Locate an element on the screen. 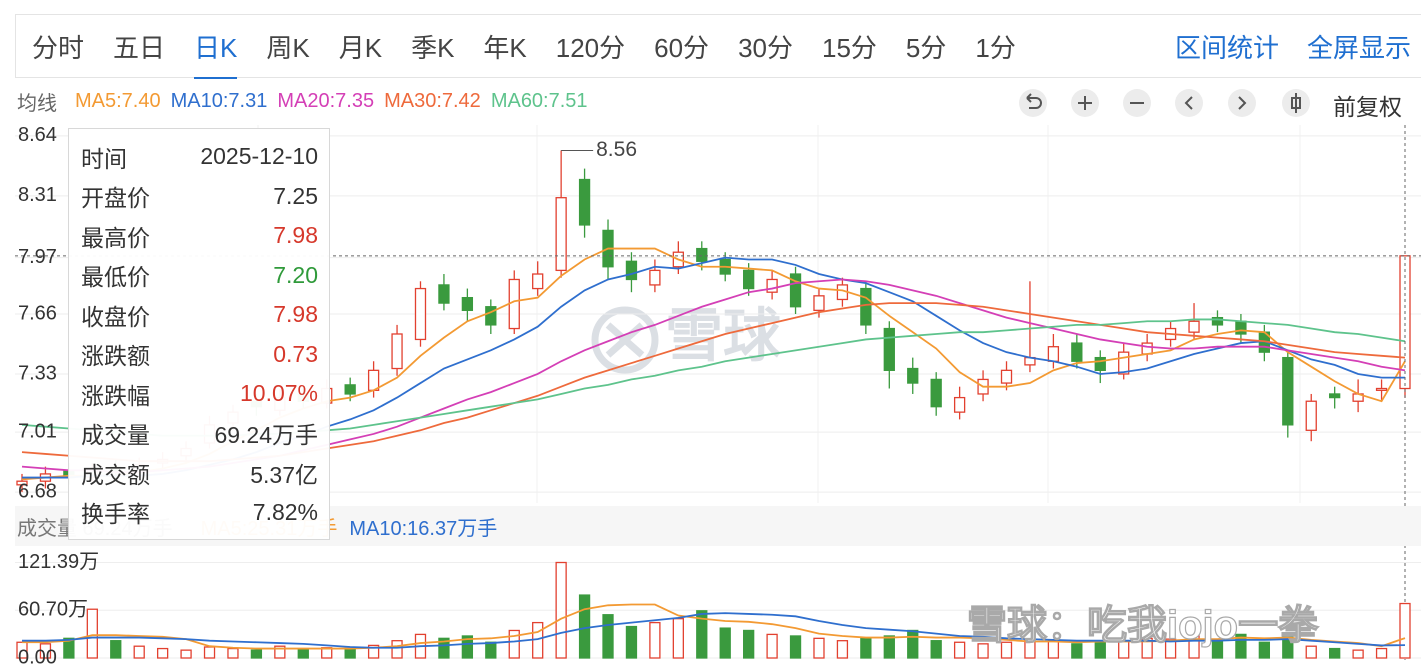 This screenshot has width=1421, height=671. period-tab: 周K is located at coordinates (288, 47).